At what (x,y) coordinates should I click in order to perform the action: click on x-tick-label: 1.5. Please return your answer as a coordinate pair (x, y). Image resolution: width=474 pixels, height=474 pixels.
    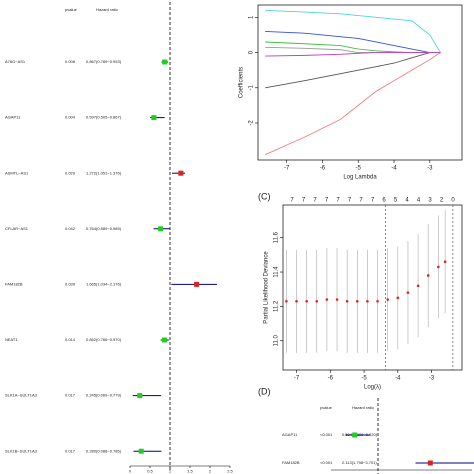
    Looking at the image, I should click on (190, 471).